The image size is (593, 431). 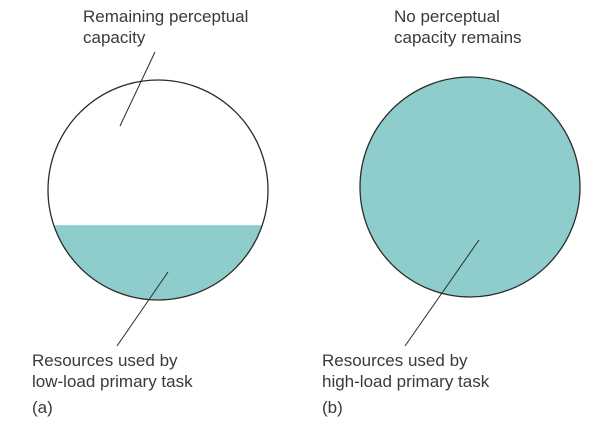 What do you see at coordinates (406, 371) in the screenshot?
I see `used-resources-label-b: Resources used by high-load primary task` at bounding box center [406, 371].